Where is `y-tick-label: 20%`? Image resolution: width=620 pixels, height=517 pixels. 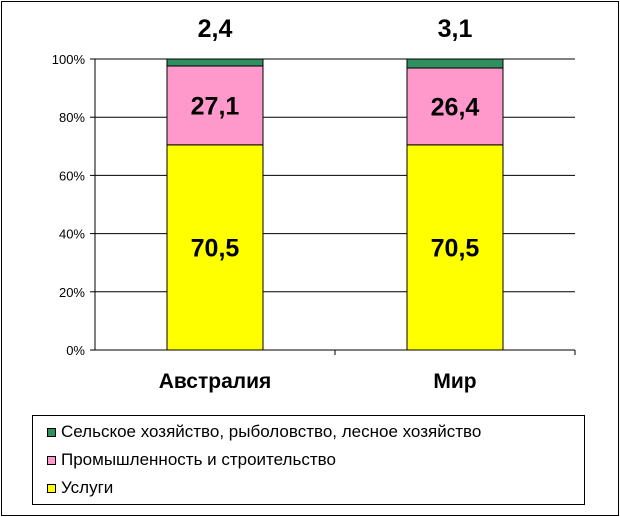
y-tick-label: 20% is located at coordinates (72, 292).